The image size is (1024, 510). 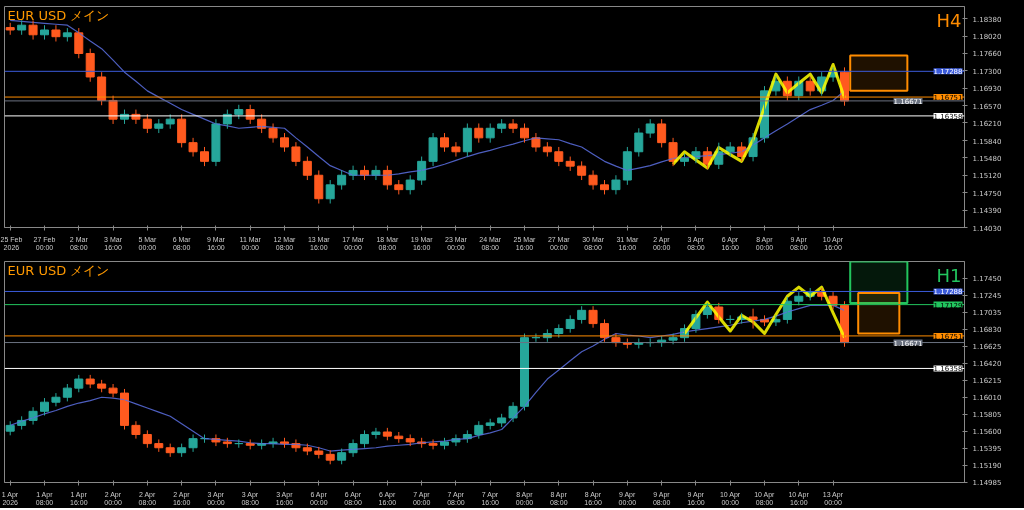 What do you see at coordinates (949, 275) in the screenshot?
I see `chart-subtitle: H1` at bounding box center [949, 275].